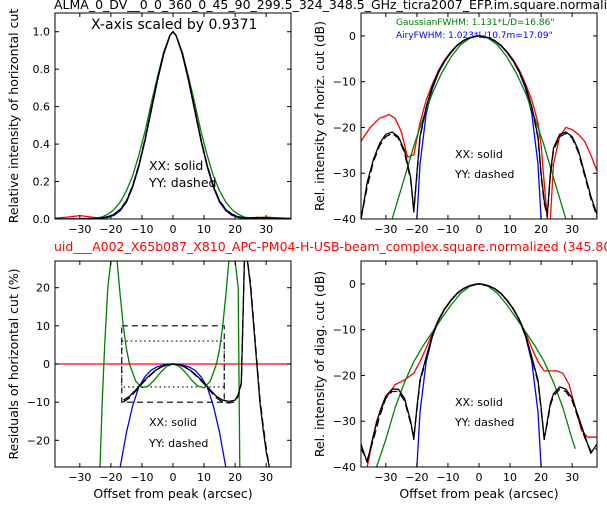 This screenshot has height=511, width=607. What do you see at coordinates (43, 288) in the screenshot?
I see `y-tick-label: 20` at bounding box center [43, 288].